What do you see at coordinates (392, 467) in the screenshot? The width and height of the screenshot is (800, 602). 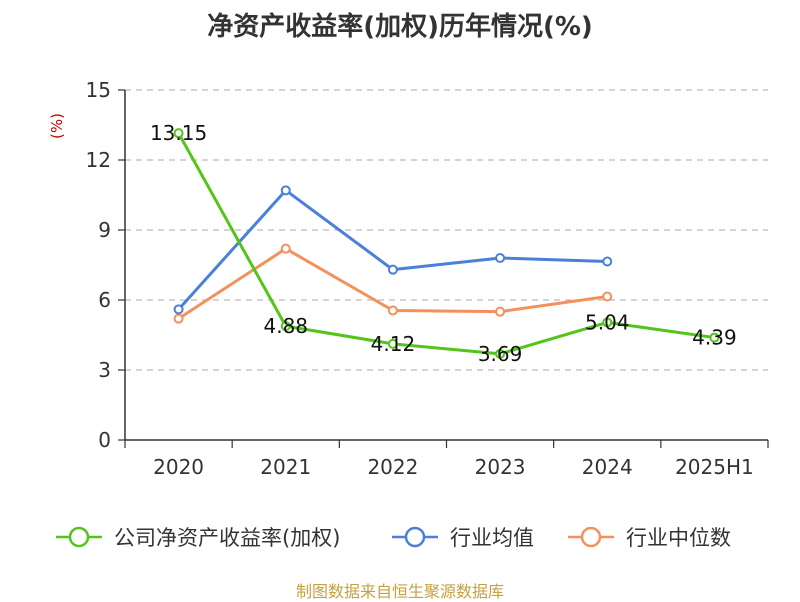 I see `x-tick-label: 2022` at bounding box center [392, 467].